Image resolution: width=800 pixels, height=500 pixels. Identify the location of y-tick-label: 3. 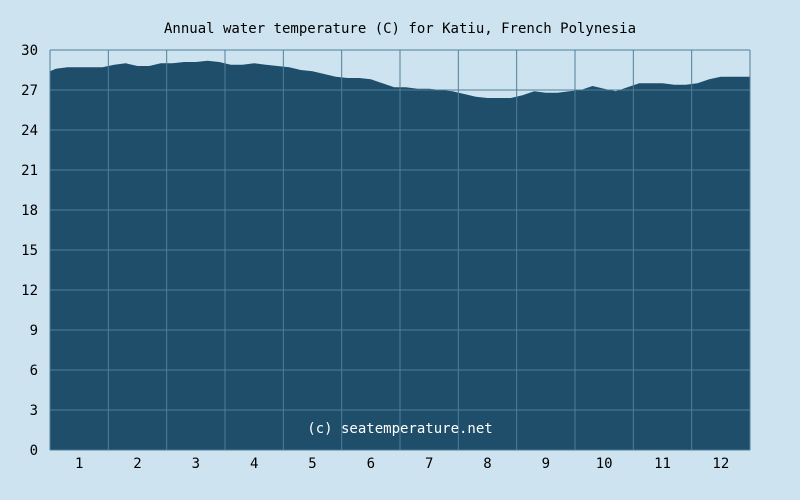
(34, 411).